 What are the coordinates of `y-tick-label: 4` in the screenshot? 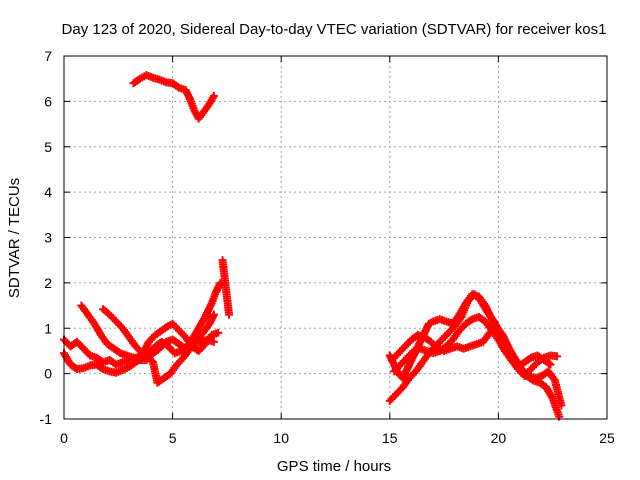 It's located at (48, 192).